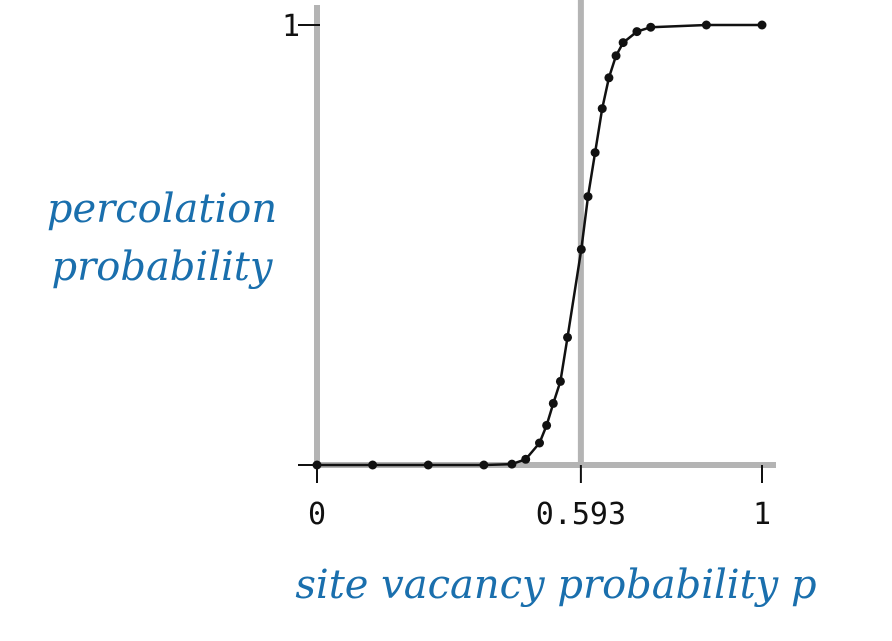 The height and width of the screenshot is (641, 892). What do you see at coordinates (162, 209) in the screenshot?
I see `y-axis-title-line-1: percolation` at bounding box center [162, 209].